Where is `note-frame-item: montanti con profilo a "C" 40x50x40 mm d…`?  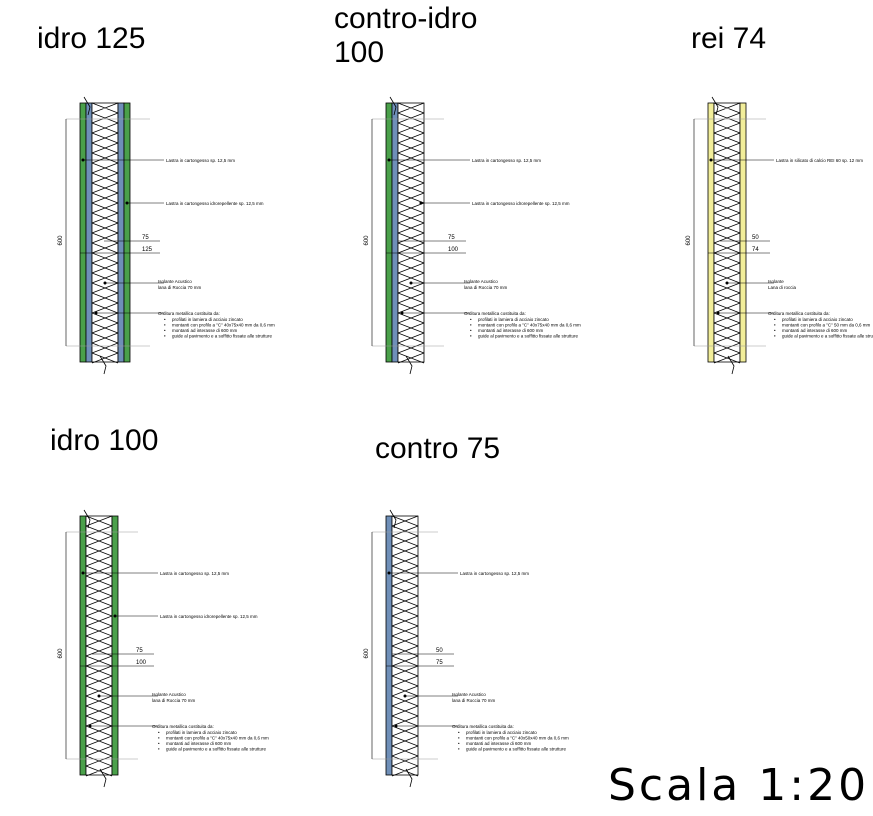
note-frame-item: montanti con profilo a "C" 40x50x40 mm d… is located at coordinates (517, 738).